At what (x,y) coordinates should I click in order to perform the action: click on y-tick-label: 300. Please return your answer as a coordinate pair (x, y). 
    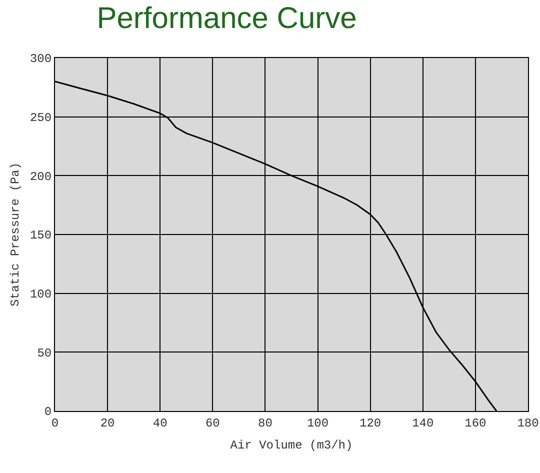
    Looking at the image, I should click on (41, 59).